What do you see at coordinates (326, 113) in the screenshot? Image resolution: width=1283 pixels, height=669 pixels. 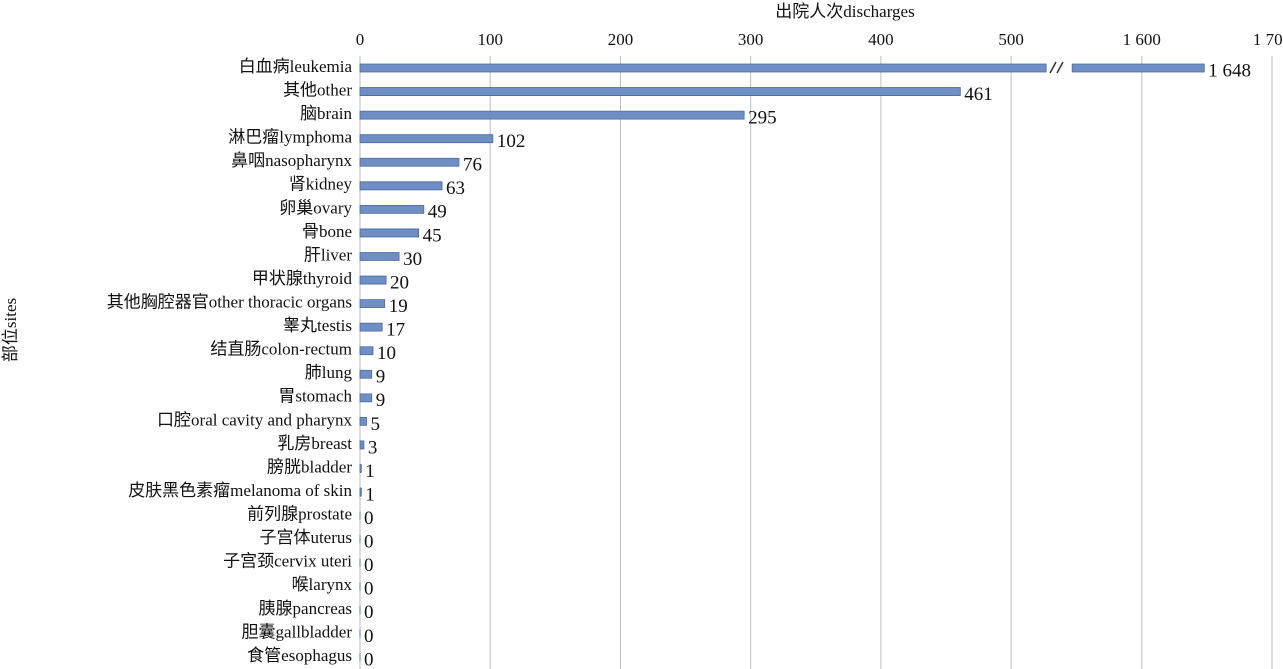 I see `y-tick-label: 脑brain` at bounding box center [326, 113].